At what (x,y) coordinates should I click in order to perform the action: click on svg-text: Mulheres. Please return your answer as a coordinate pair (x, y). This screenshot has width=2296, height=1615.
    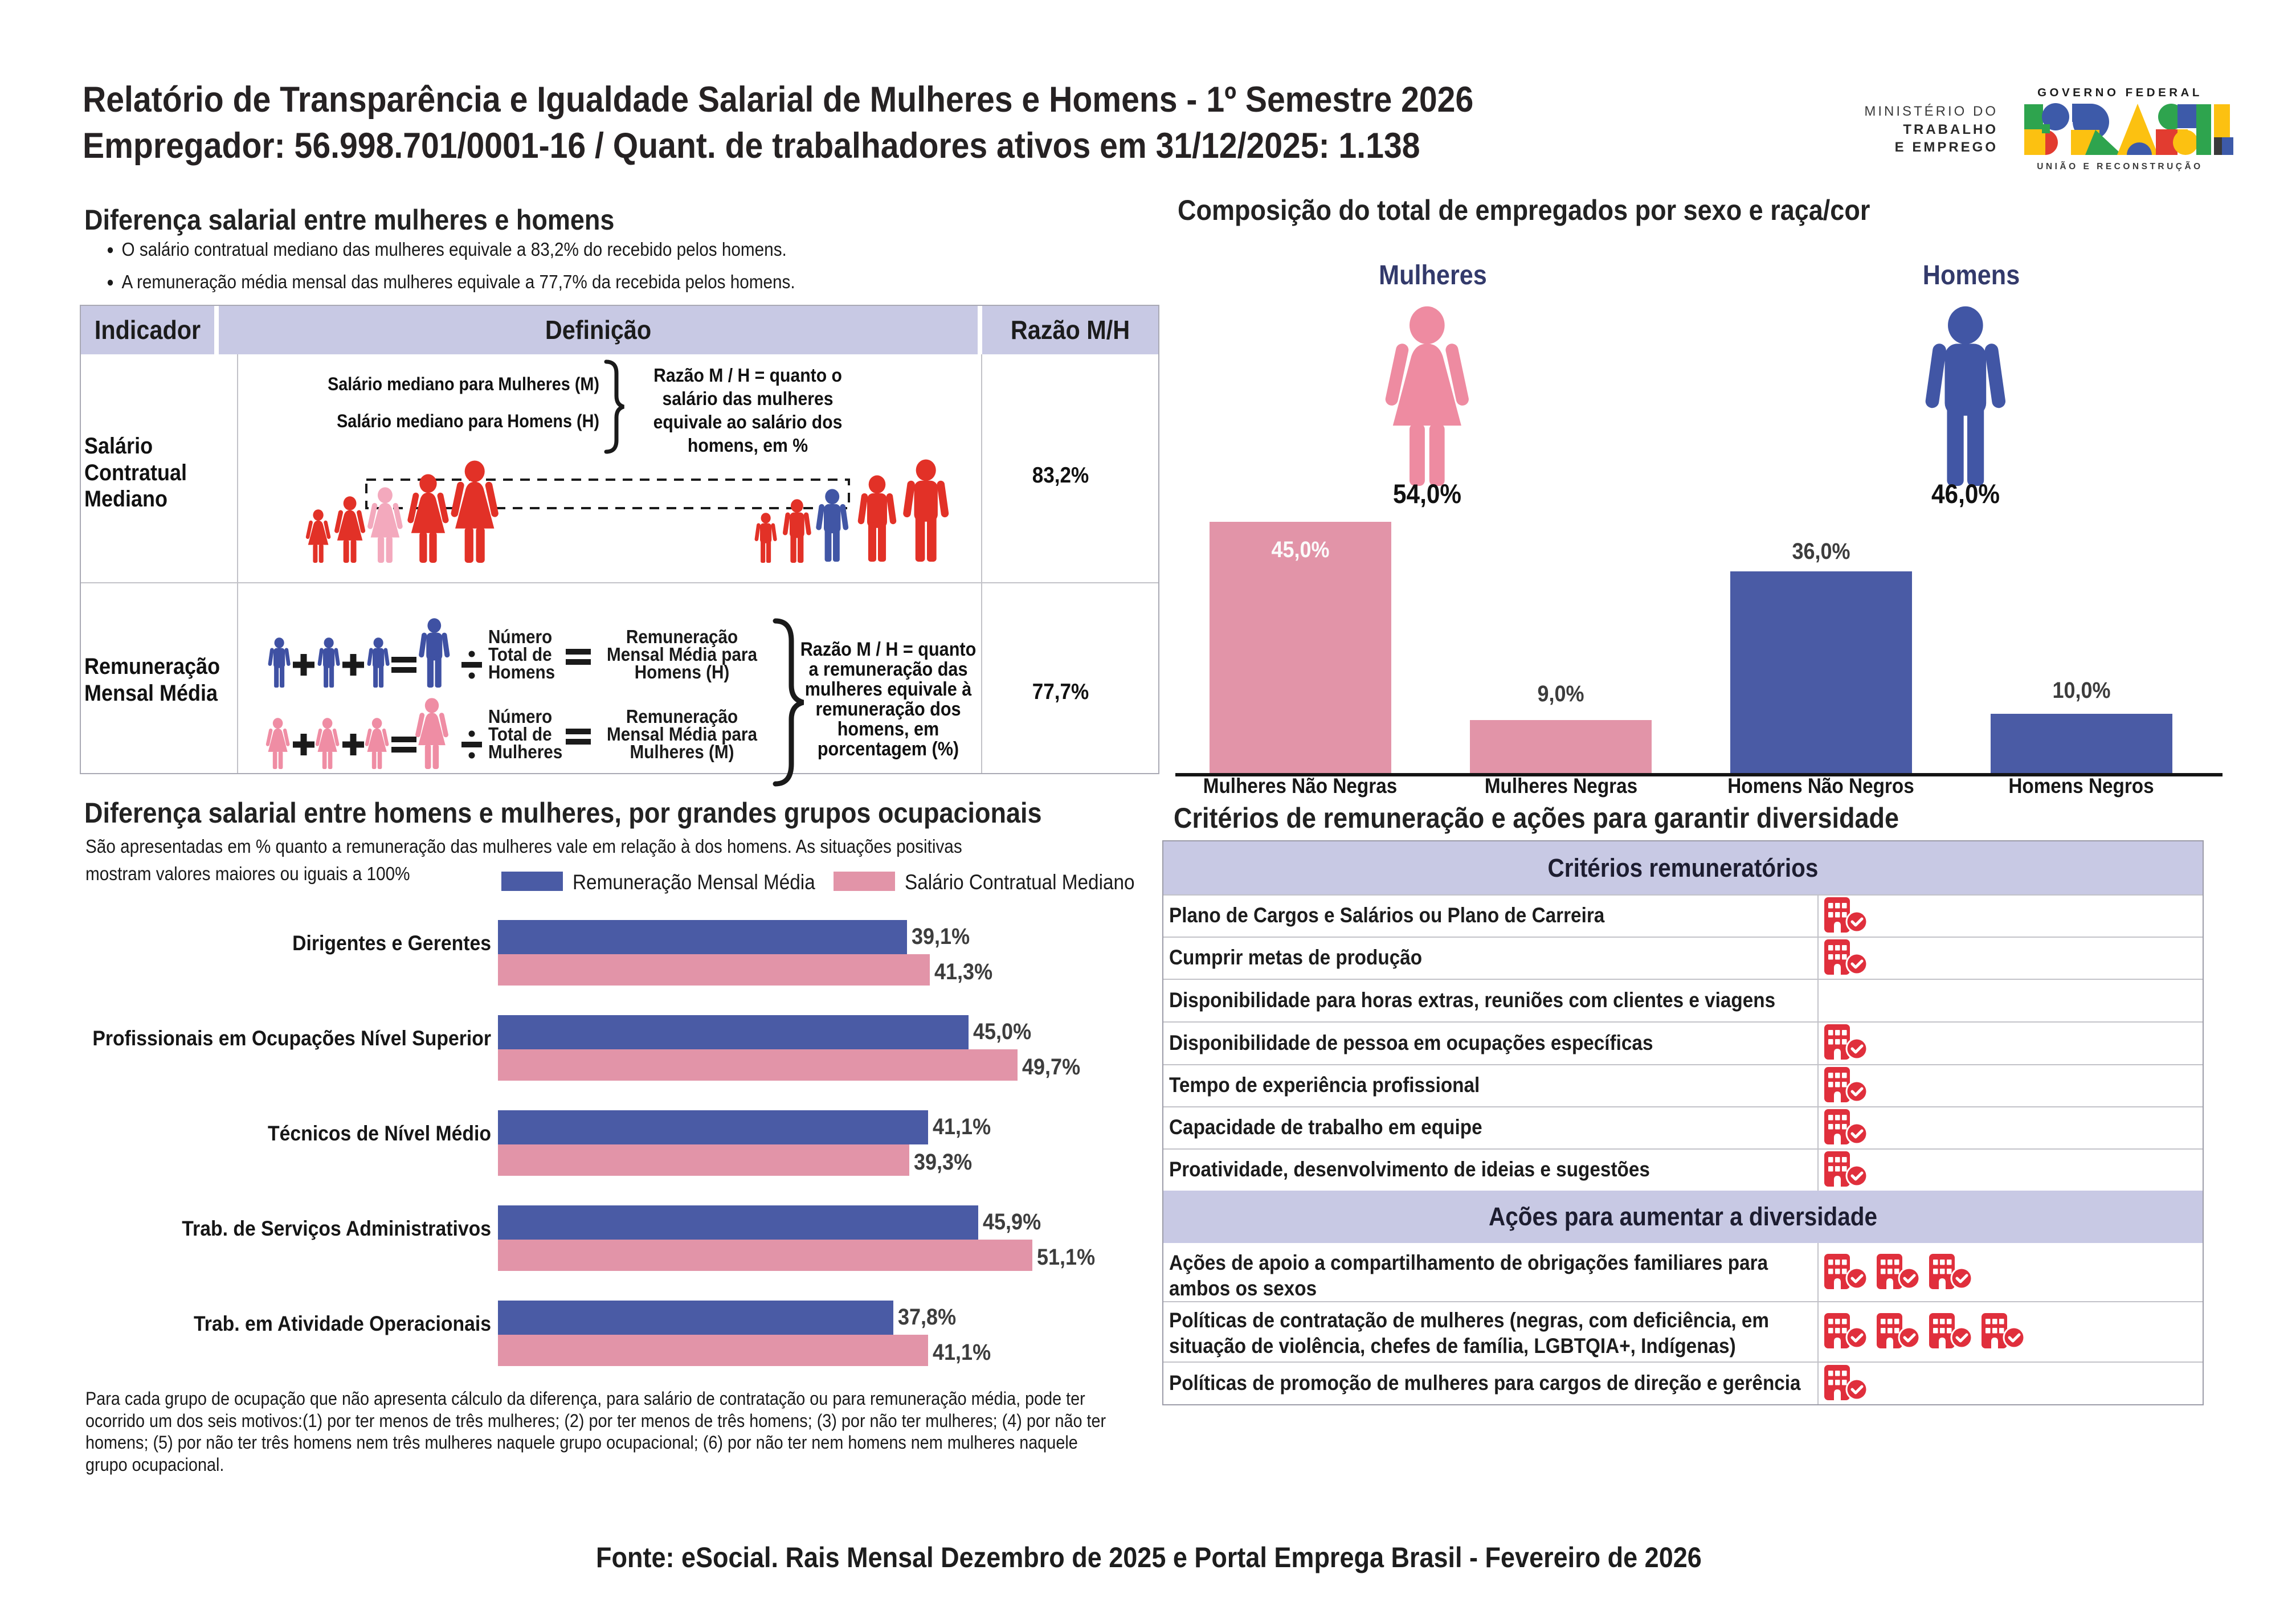
    Looking at the image, I should click on (525, 752).